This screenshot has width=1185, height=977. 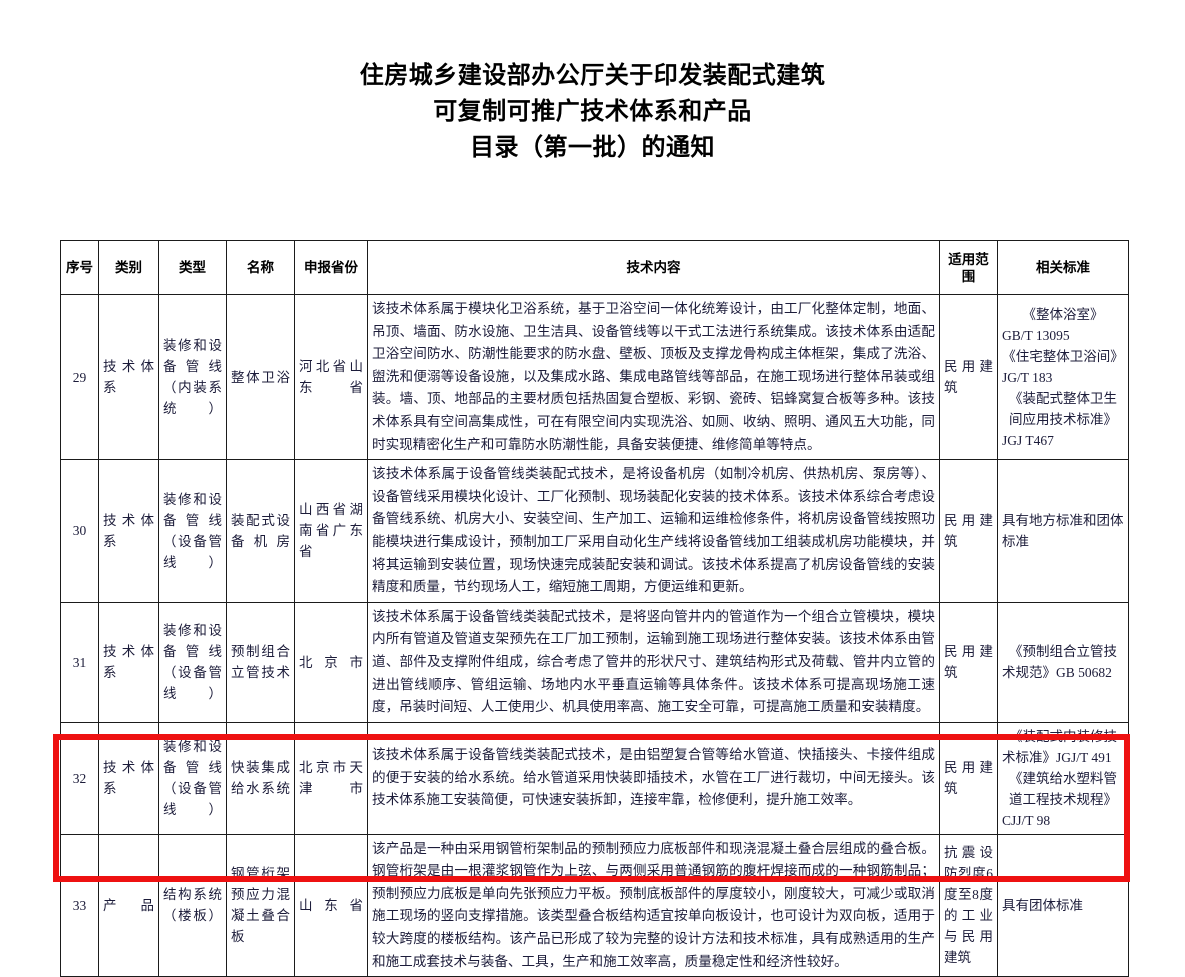 I want to click on table-header-row: 序号 类别 类型 名称 申报省份 技术内容 适用范围 相关标准, so click(x=594, y=267).